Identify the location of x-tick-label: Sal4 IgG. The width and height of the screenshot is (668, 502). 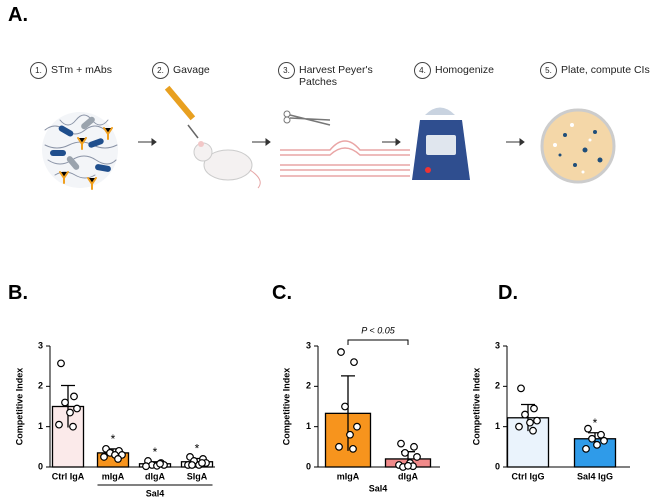
(595, 476).